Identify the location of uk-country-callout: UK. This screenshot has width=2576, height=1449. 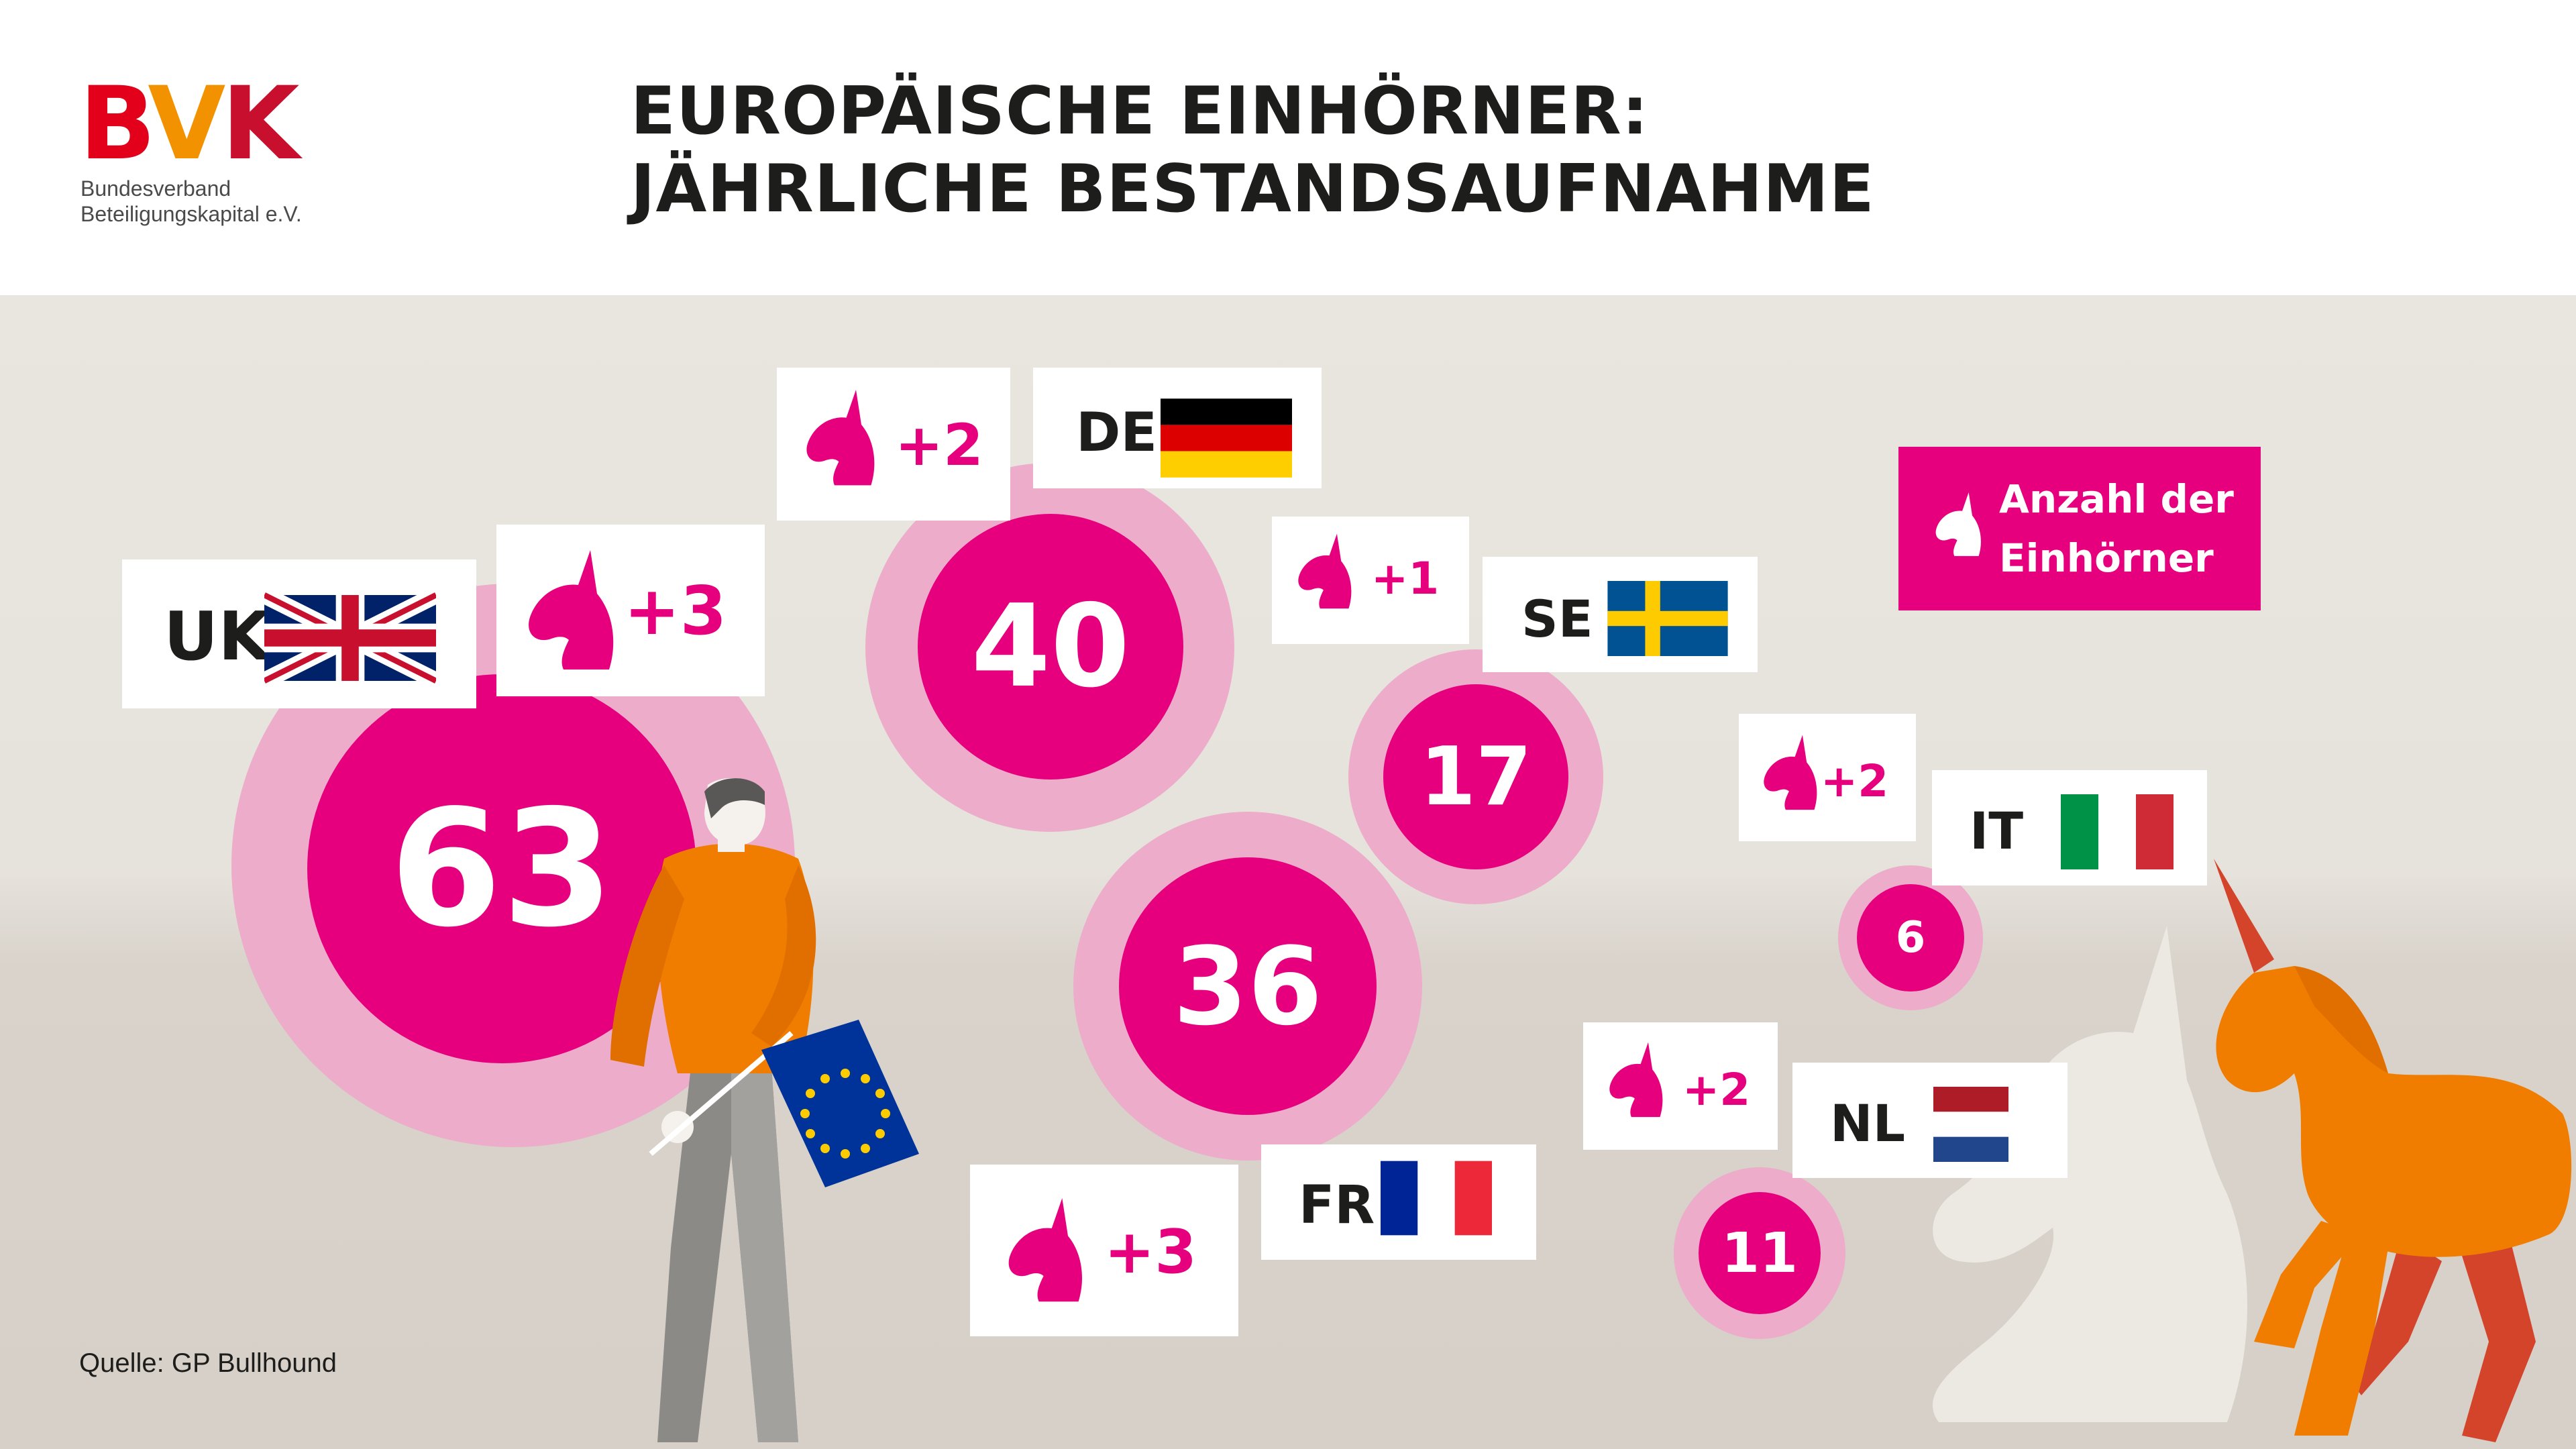
(299, 633).